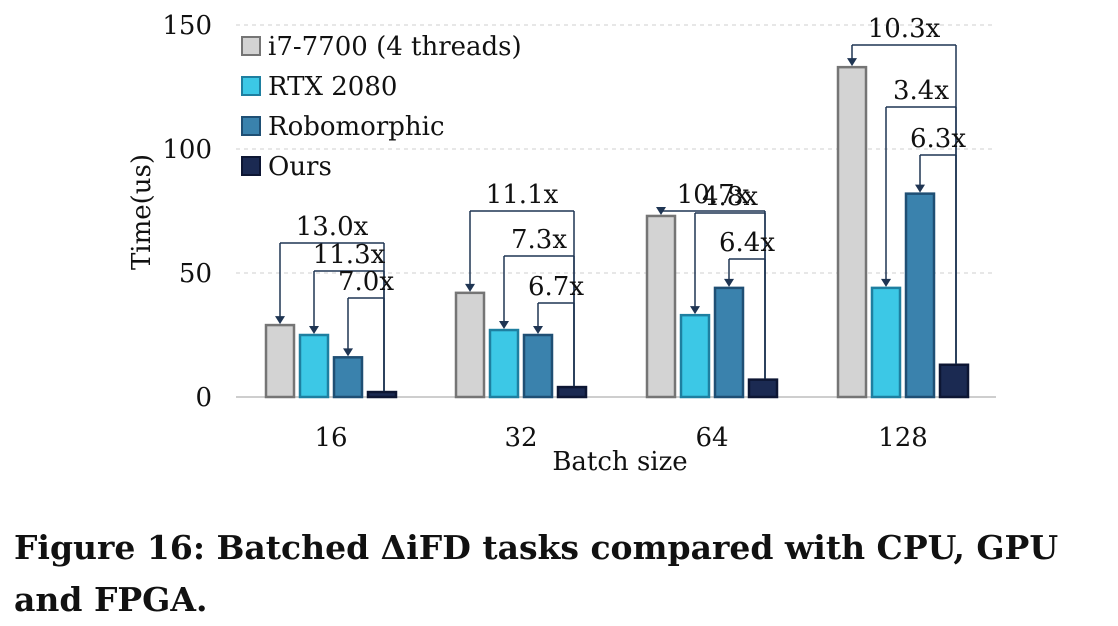 This screenshot has width=1118, height=626. Describe the element at coordinates (187, 150) in the screenshot. I see `y-tick-label: 100` at that location.